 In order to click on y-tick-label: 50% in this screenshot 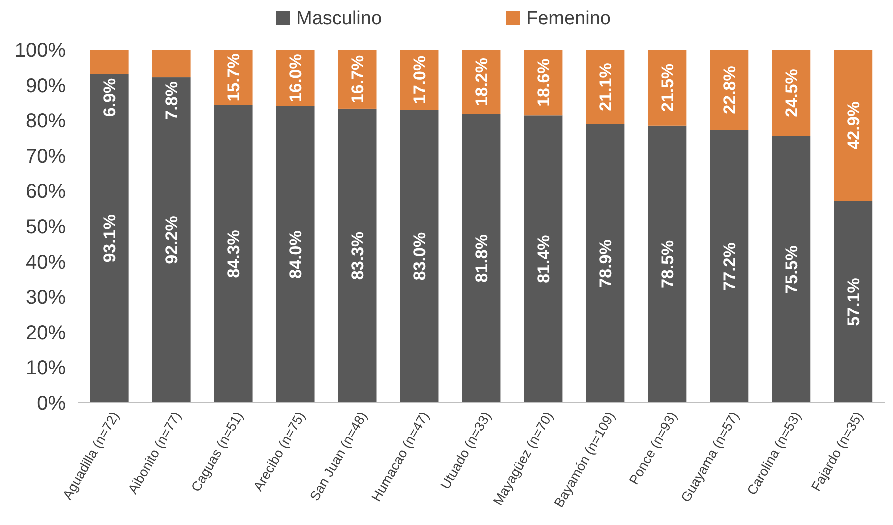, I will do `click(46, 227)`.